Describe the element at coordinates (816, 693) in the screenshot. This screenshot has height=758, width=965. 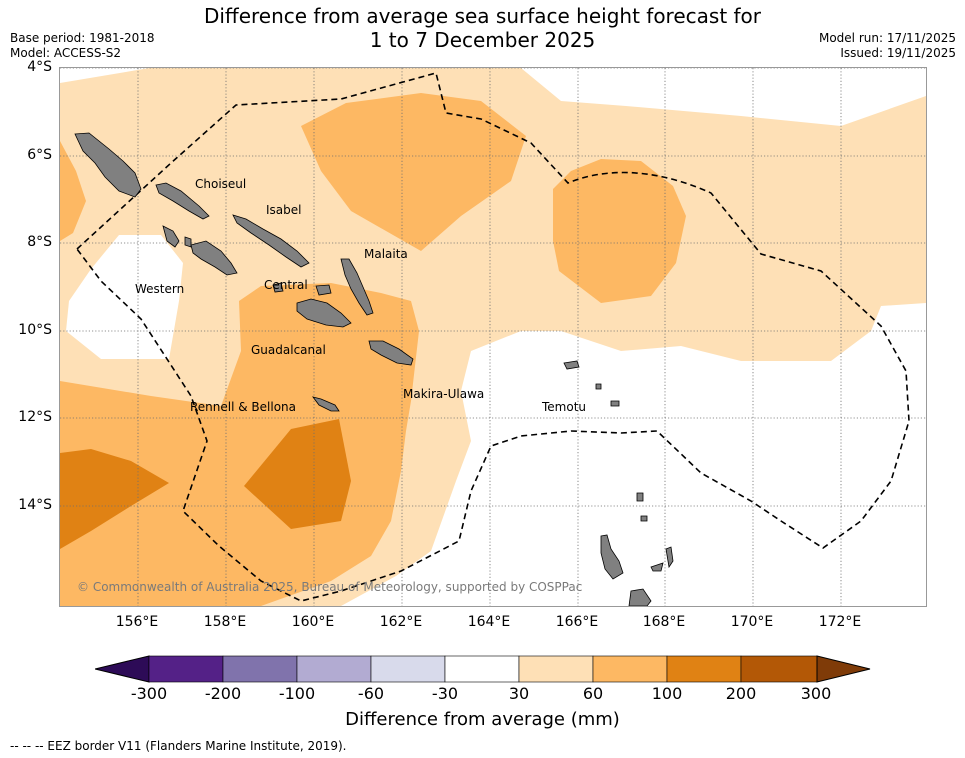
I see `cb-tick-300: 300` at that location.